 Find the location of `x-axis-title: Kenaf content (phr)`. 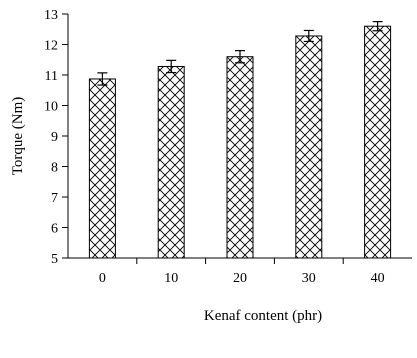

x-axis-title: Kenaf content (phr) is located at coordinates (263, 316).